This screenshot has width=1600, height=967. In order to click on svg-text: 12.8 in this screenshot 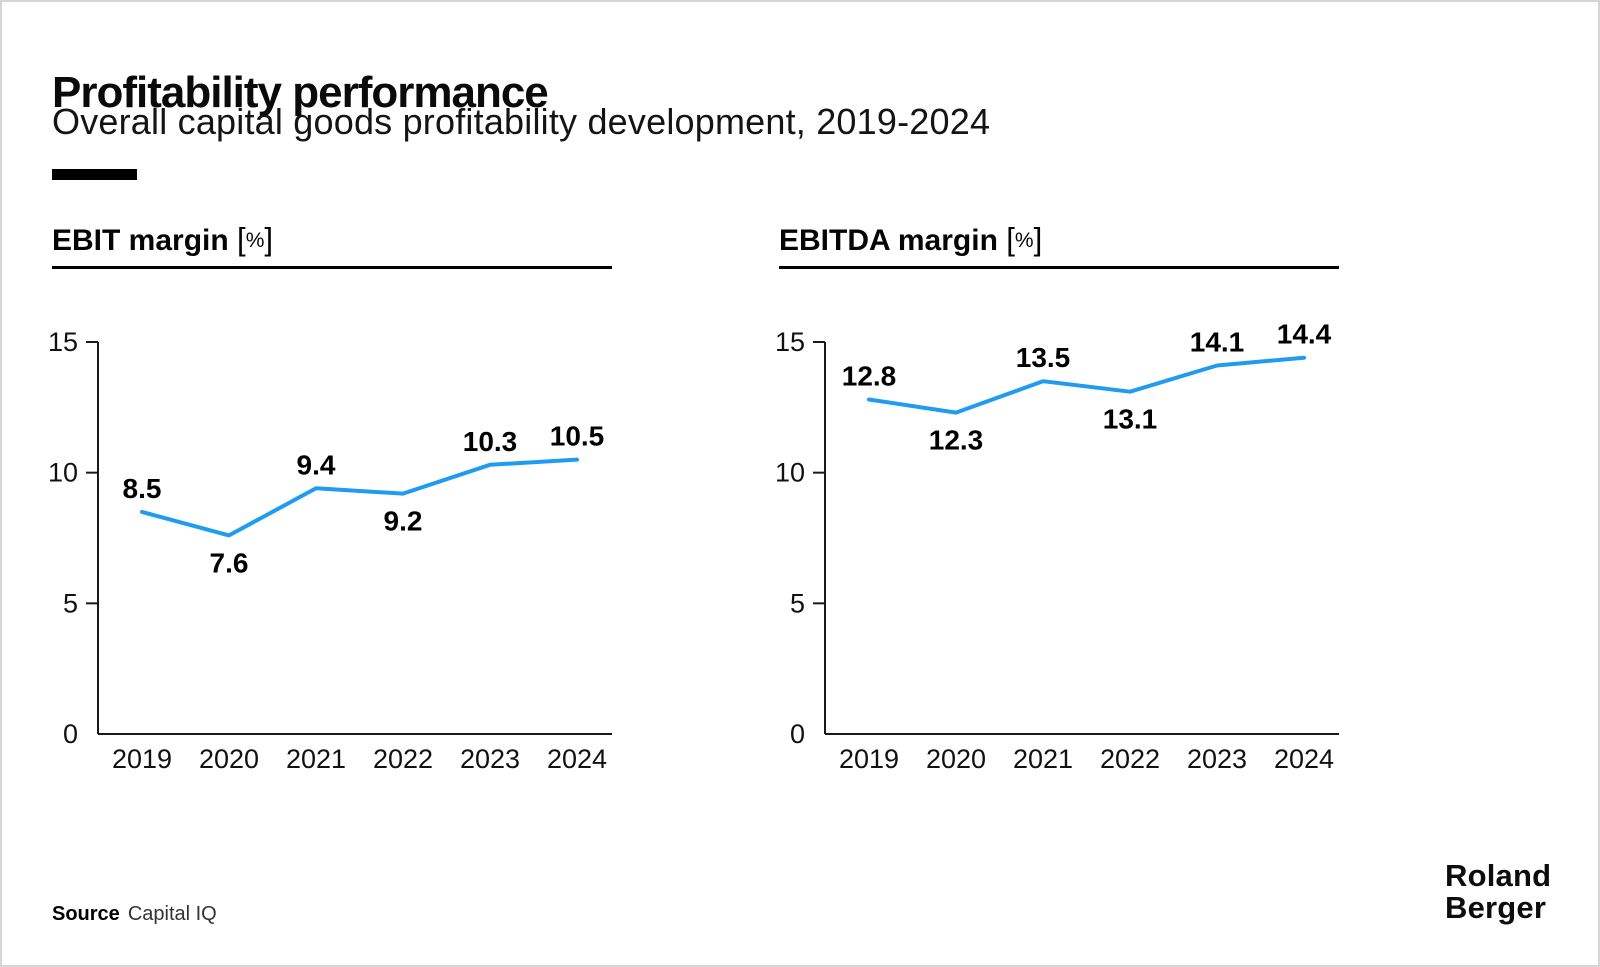, I will do `click(869, 375)`.